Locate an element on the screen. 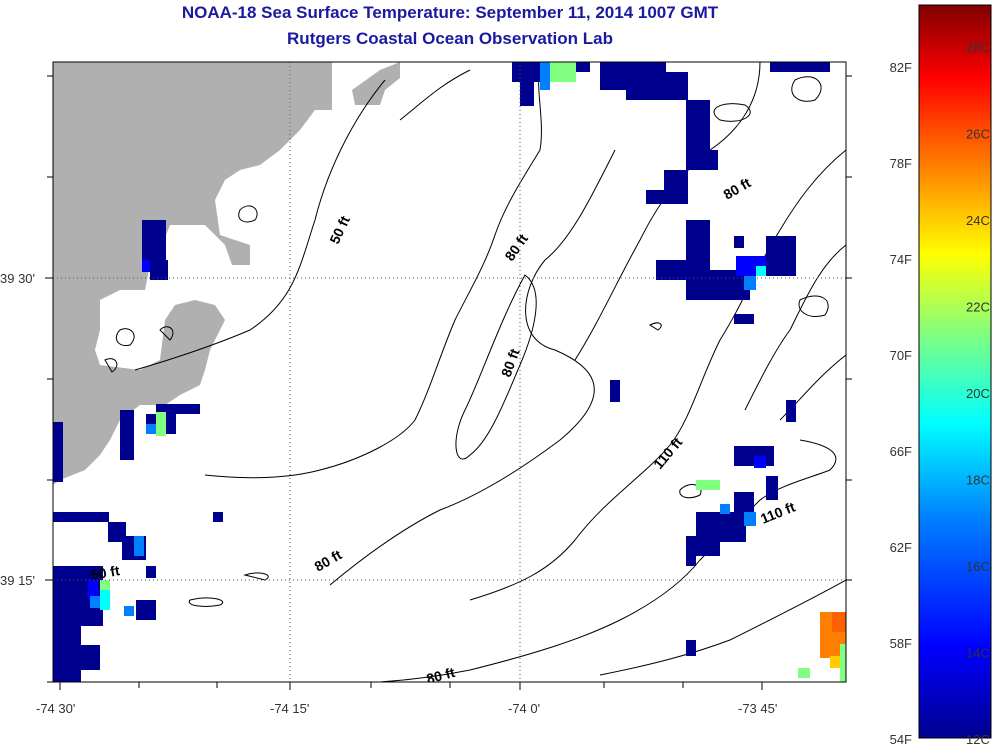 The image size is (1000, 754). y-tick-label: 39 30' is located at coordinates (17, 278).